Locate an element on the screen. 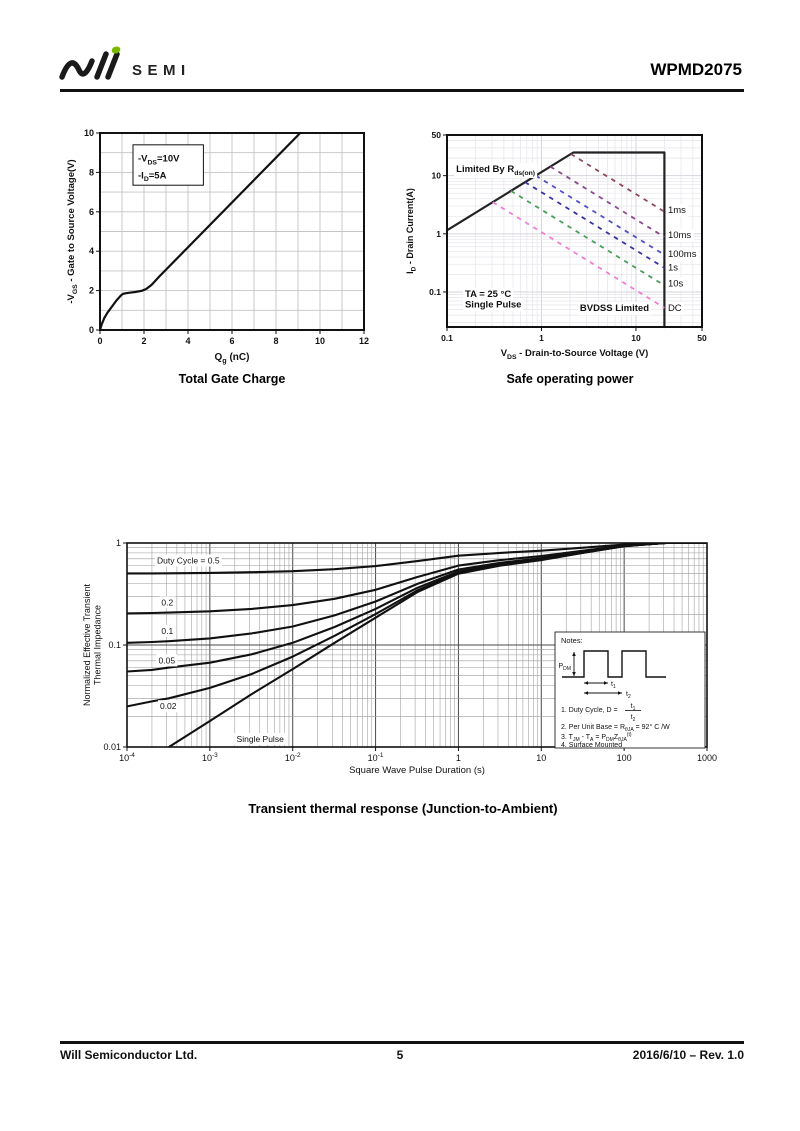 The image size is (800, 1131). gate-charge-grid is located at coordinates (232, 231).